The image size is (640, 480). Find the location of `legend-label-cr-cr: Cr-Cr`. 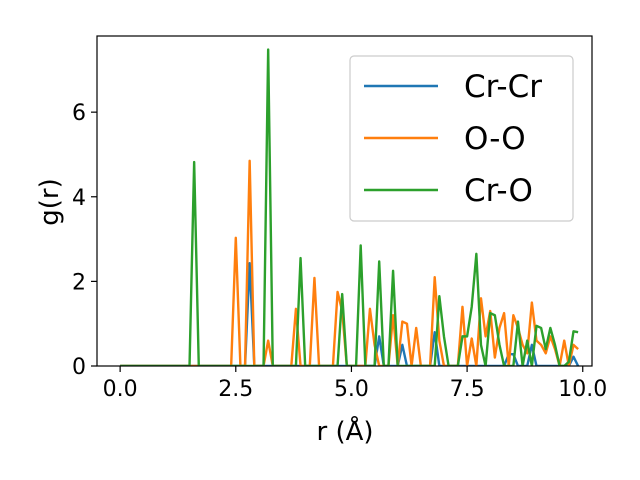

legend-label-cr-cr: Cr-Cr is located at coordinates (503, 87).